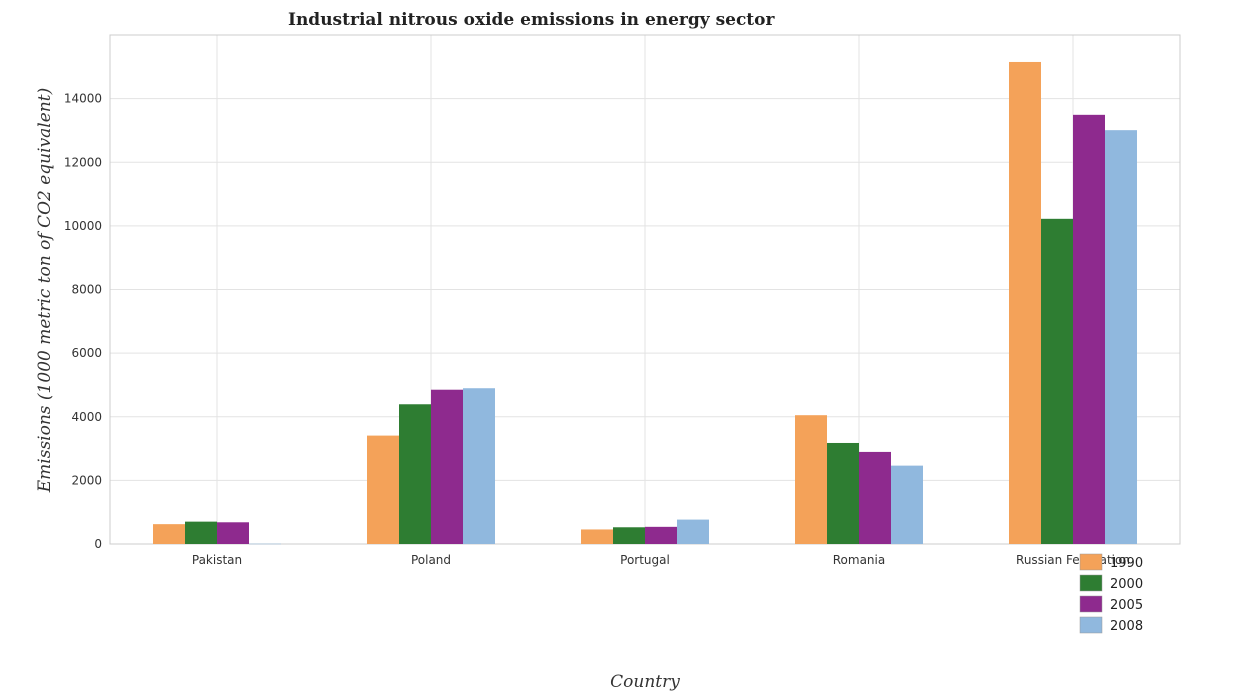  I want to click on y-axis-ticks: 0 2000 4000 6000 8000 10000 12000 14000, so click(83, 321).